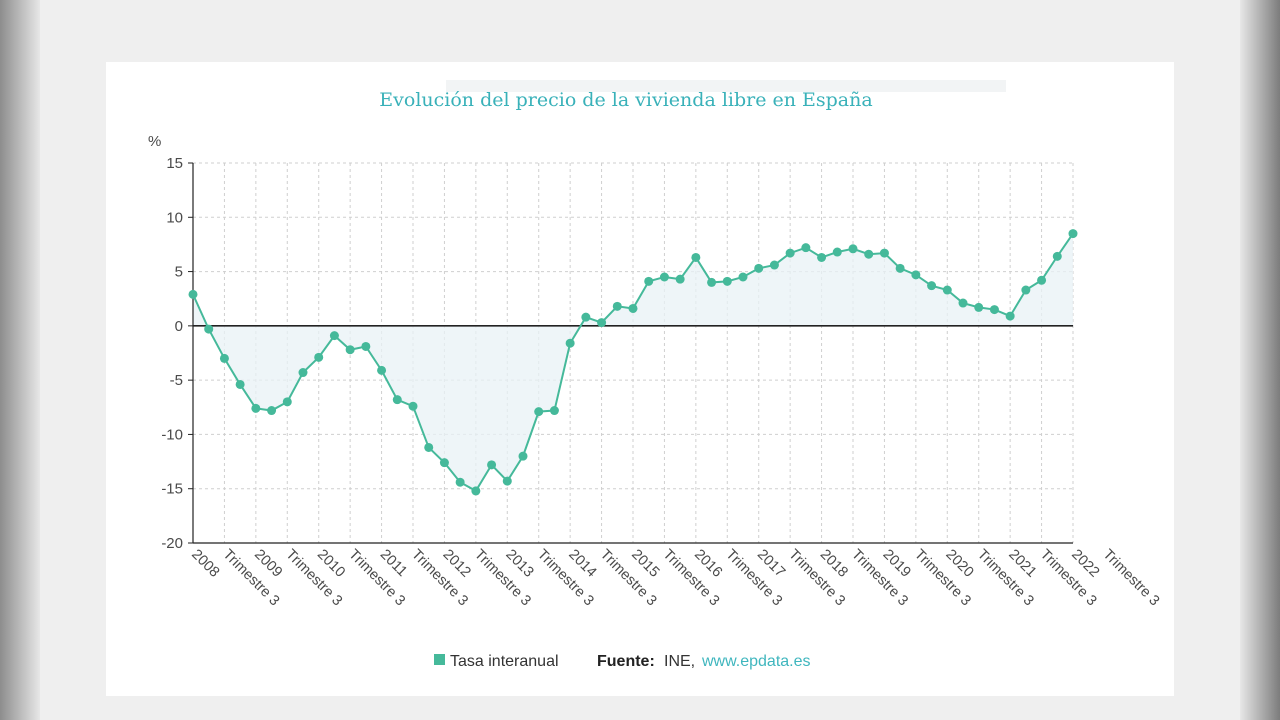  I want to click on y-tick-label: 10, so click(174, 217).